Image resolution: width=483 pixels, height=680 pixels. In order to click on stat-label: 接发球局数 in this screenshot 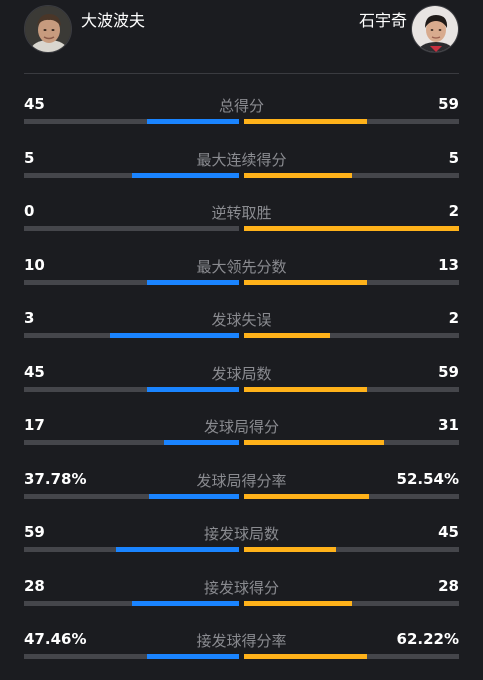, I will do `click(241, 534)`.